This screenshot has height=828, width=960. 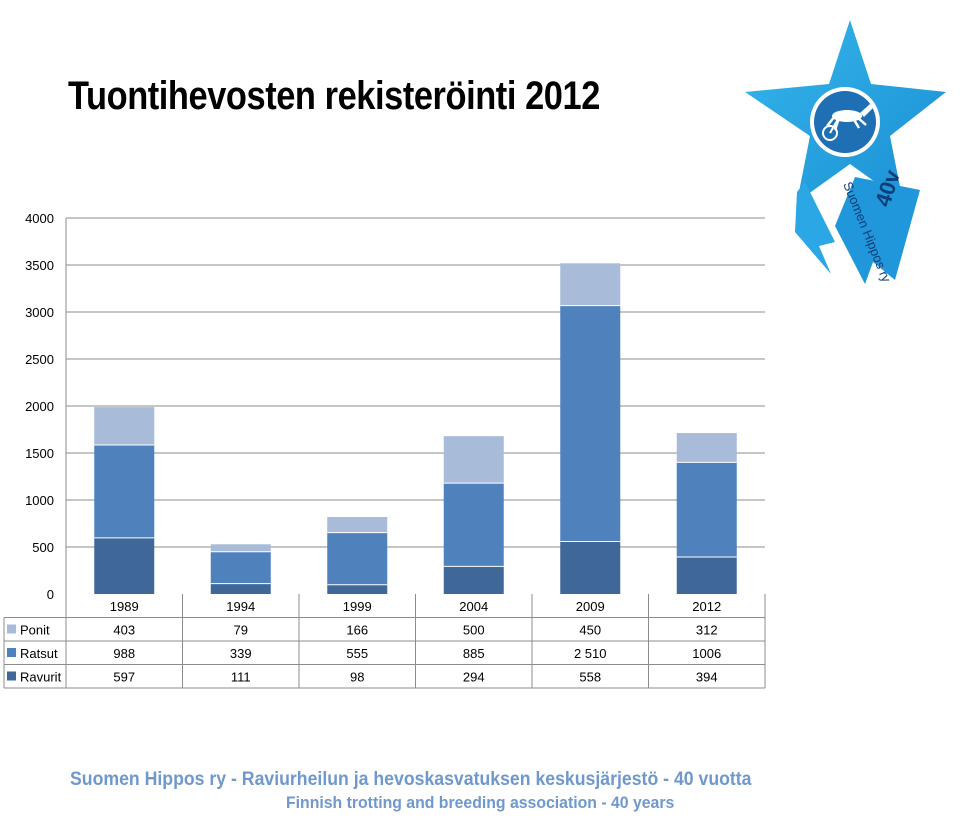 What do you see at coordinates (474, 630) in the screenshot?
I see `data-label-ponit-2004: 500` at bounding box center [474, 630].